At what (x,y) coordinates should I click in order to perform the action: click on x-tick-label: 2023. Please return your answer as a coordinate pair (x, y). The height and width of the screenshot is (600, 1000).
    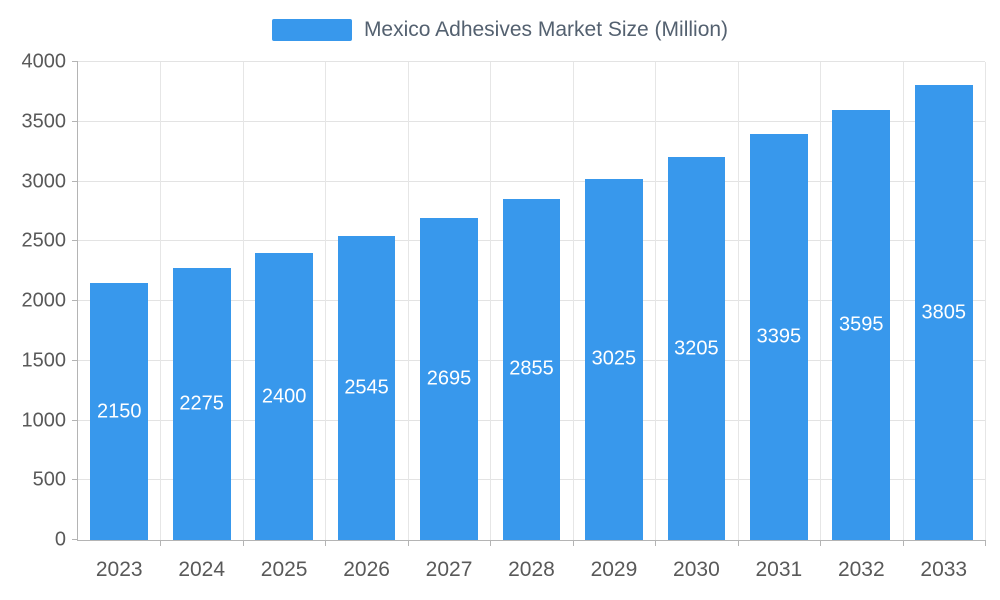
    Looking at the image, I should click on (119, 569).